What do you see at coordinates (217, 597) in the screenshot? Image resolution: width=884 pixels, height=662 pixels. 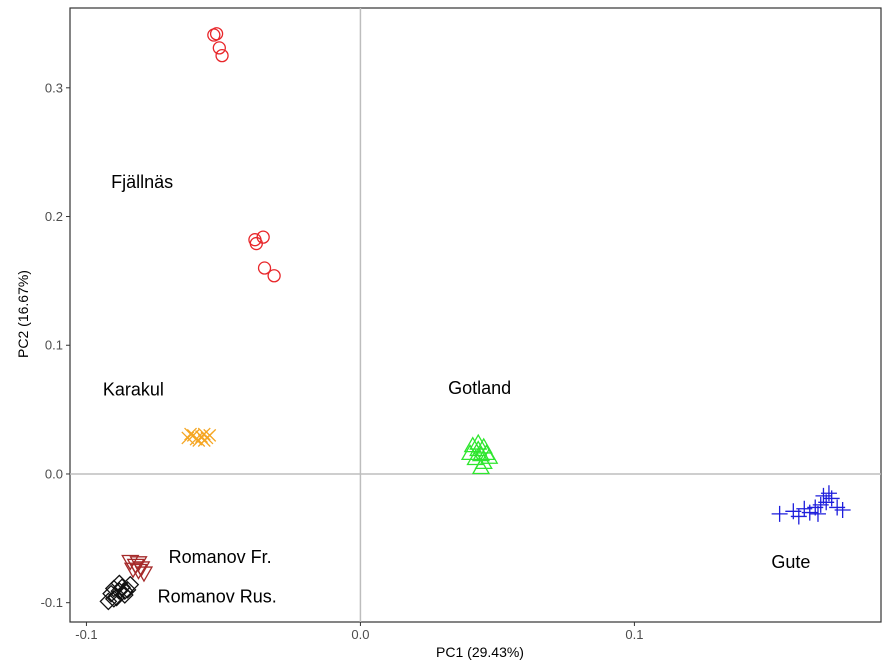 I see `group-label-romanov-rus: Romanov Rus.` at bounding box center [217, 597].